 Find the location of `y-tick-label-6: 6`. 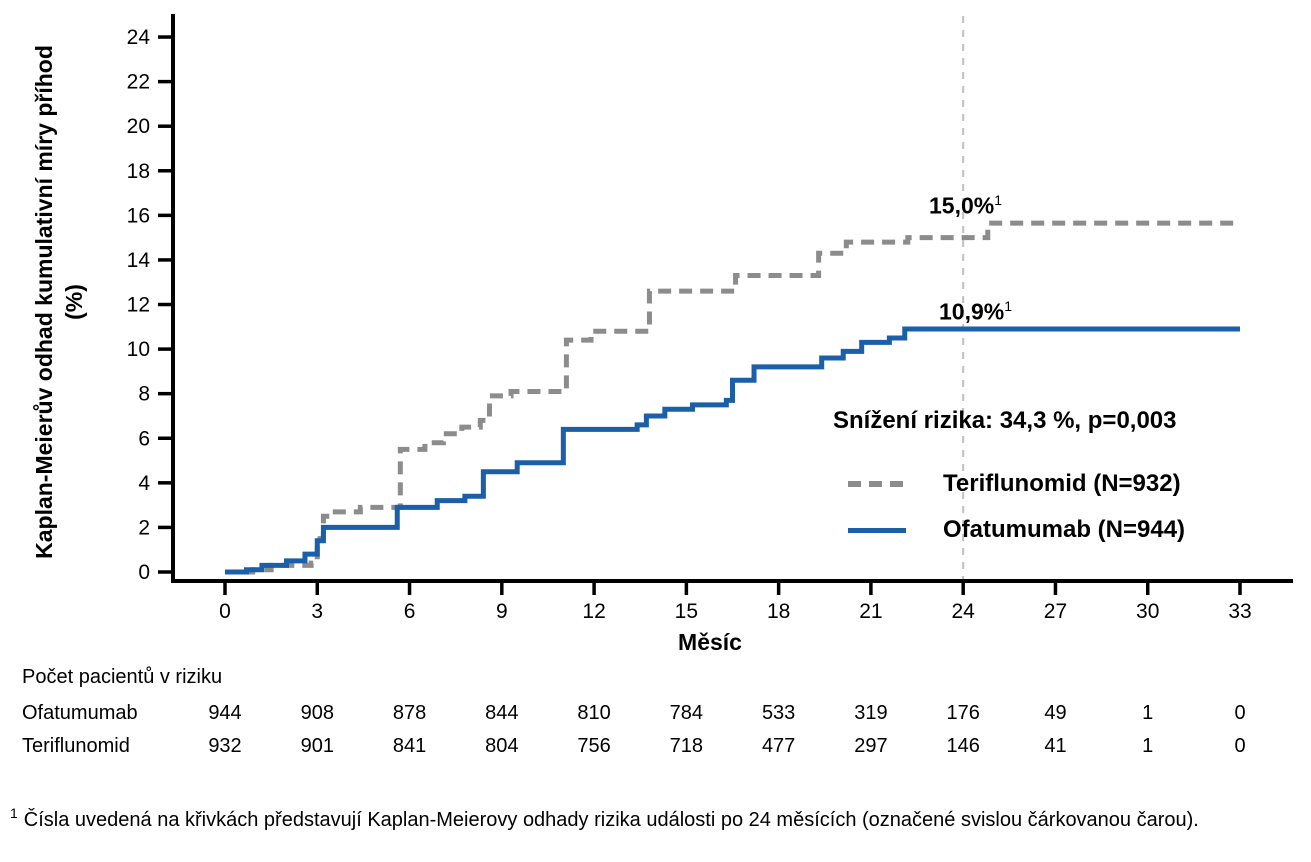

y-tick-label-6: 6 is located at coordinates (144, 438).